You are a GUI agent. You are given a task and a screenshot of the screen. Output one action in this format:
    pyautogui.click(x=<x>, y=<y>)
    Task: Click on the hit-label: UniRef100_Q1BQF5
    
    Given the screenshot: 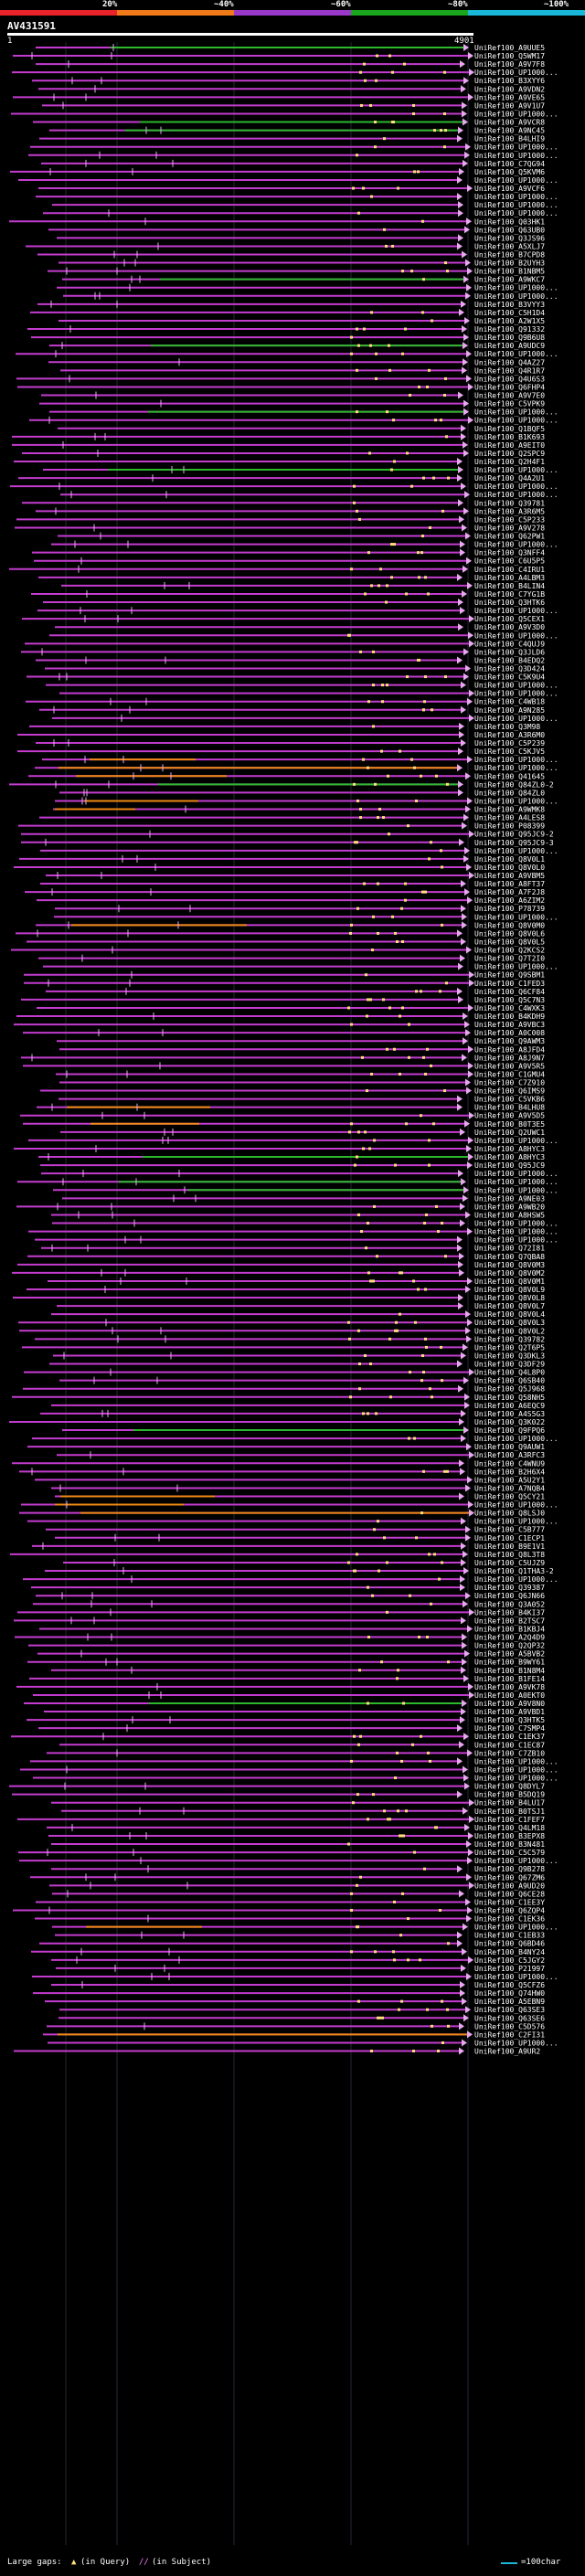 What is the action you would take?
    pyautogui.click(x=510, y=429)
    